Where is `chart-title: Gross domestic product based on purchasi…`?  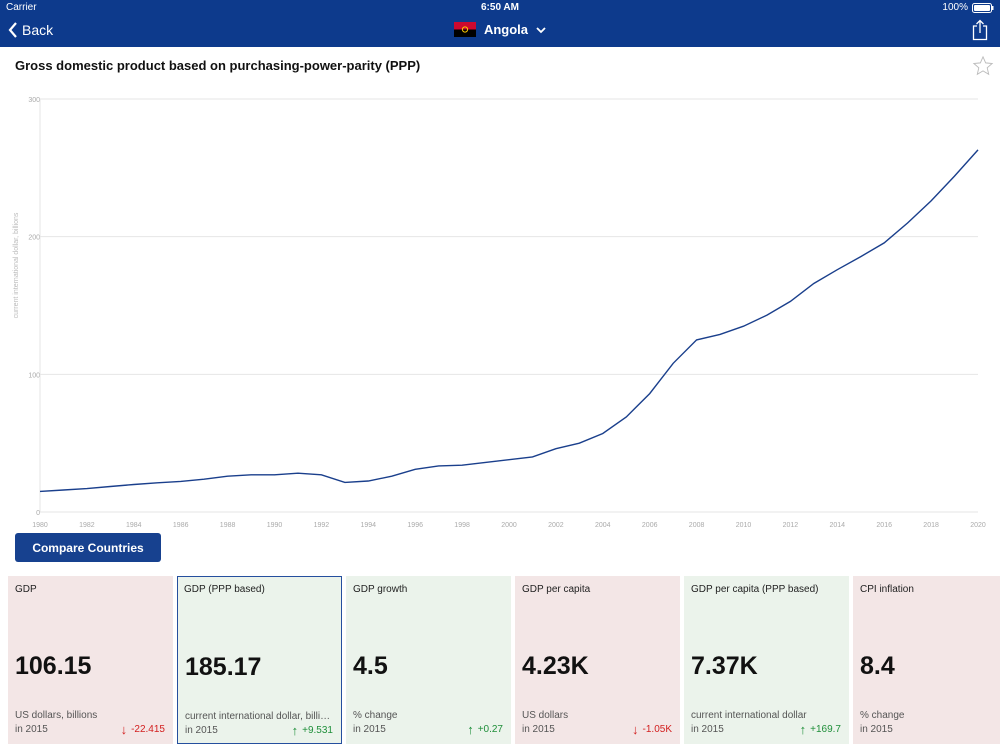 chart-title: Gross domestic product based on purchasi… is located at coordinates (218, 65).